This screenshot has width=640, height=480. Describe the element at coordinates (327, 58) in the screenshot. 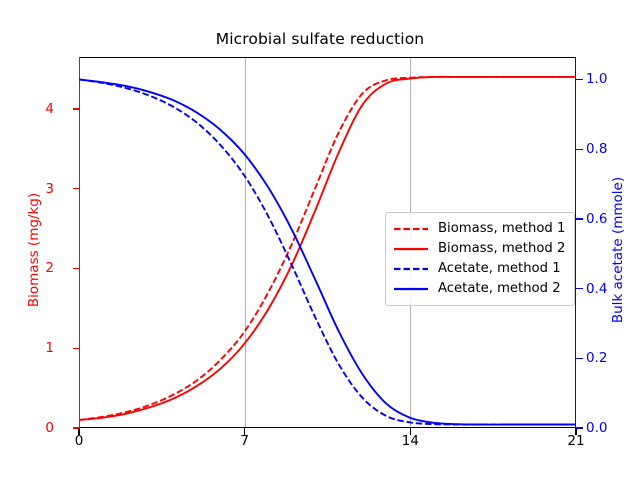

I see `axis-spine-top` at that location.